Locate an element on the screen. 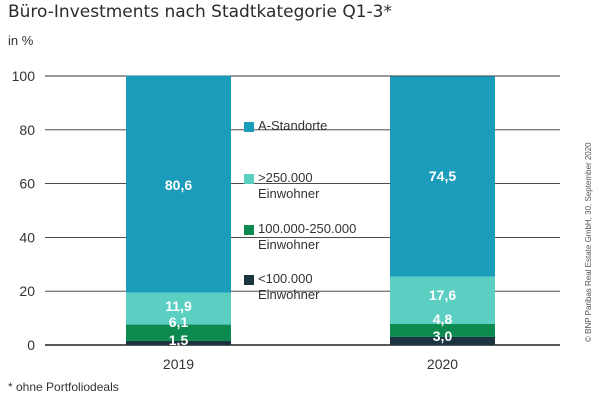 The width and height of the screenshot is (600, 404). y-axis-unit: in % is located at coordinates (21, 40).